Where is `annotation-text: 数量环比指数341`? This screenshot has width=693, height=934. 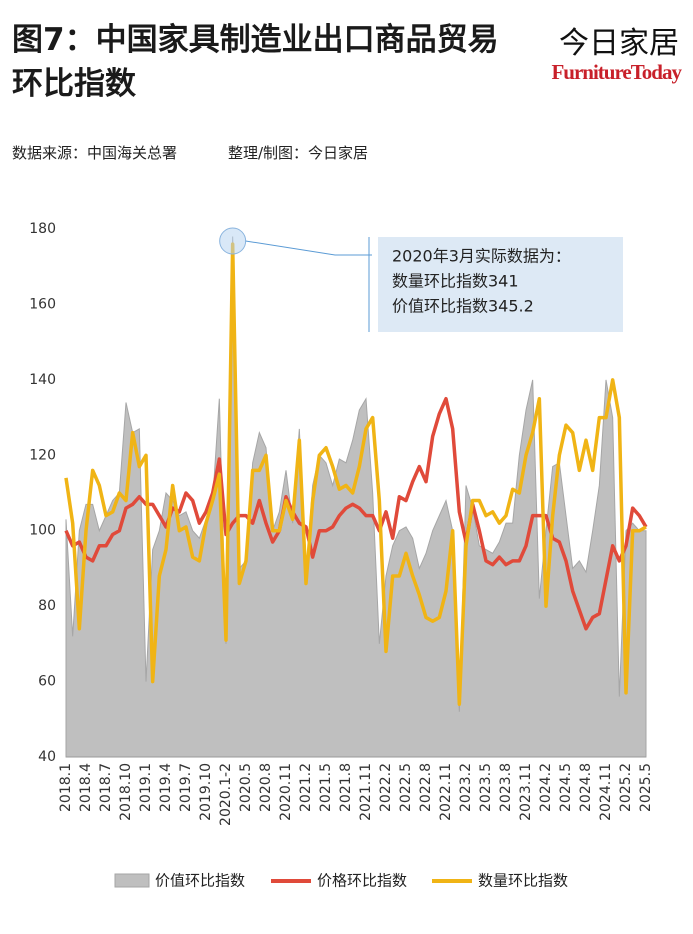 annotation-text: 数量环比指数341 is located at coordinates (455, 281).